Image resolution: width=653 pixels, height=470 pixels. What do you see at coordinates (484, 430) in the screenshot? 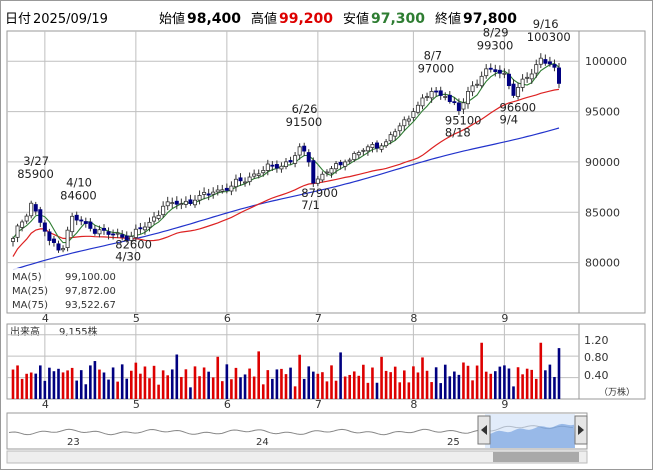
I see `navigator-left-handle` at bounding box center [484, 430].